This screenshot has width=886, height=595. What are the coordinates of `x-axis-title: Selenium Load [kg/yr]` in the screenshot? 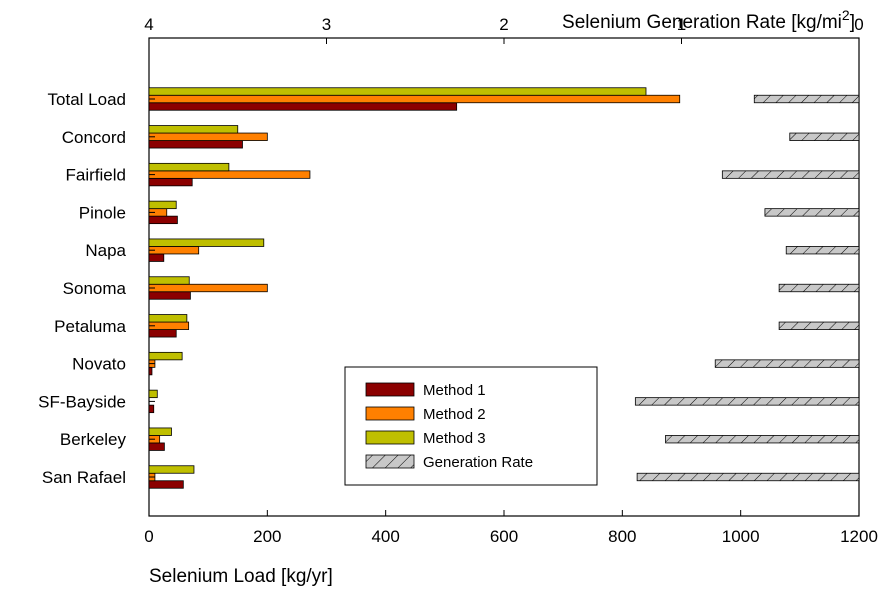 It's located at (241, 576).